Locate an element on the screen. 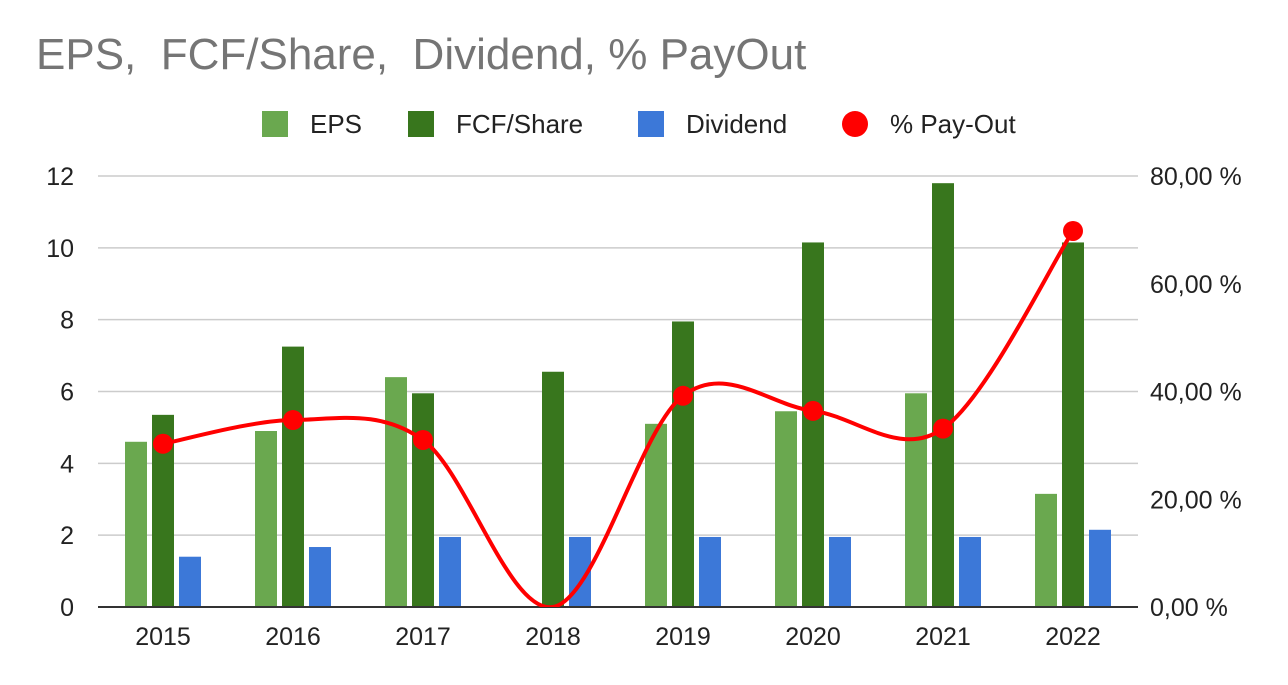  y-right-tick-label: 40,00 % is located at coordinates (1196, 393).